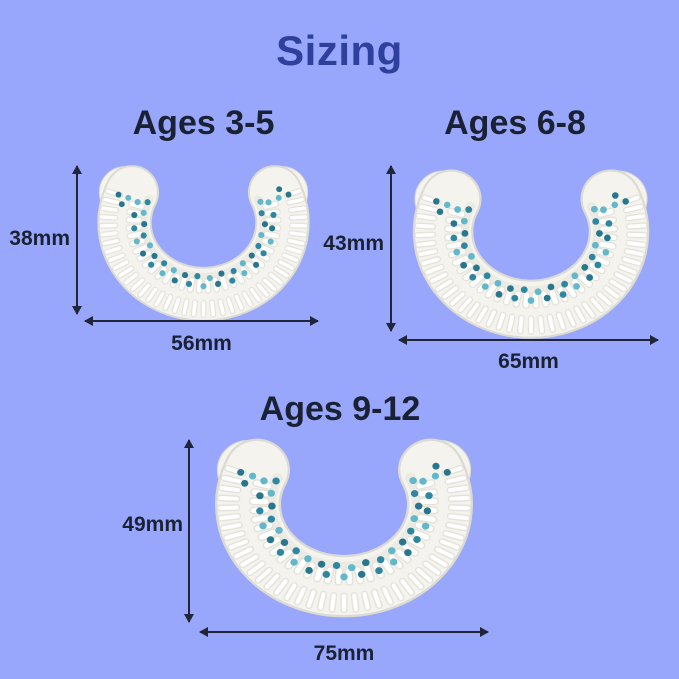  What do you see at coordinates (339, 50) in the screenshot?
I see `page-title: Sizing` at bounding box center [339, 50].